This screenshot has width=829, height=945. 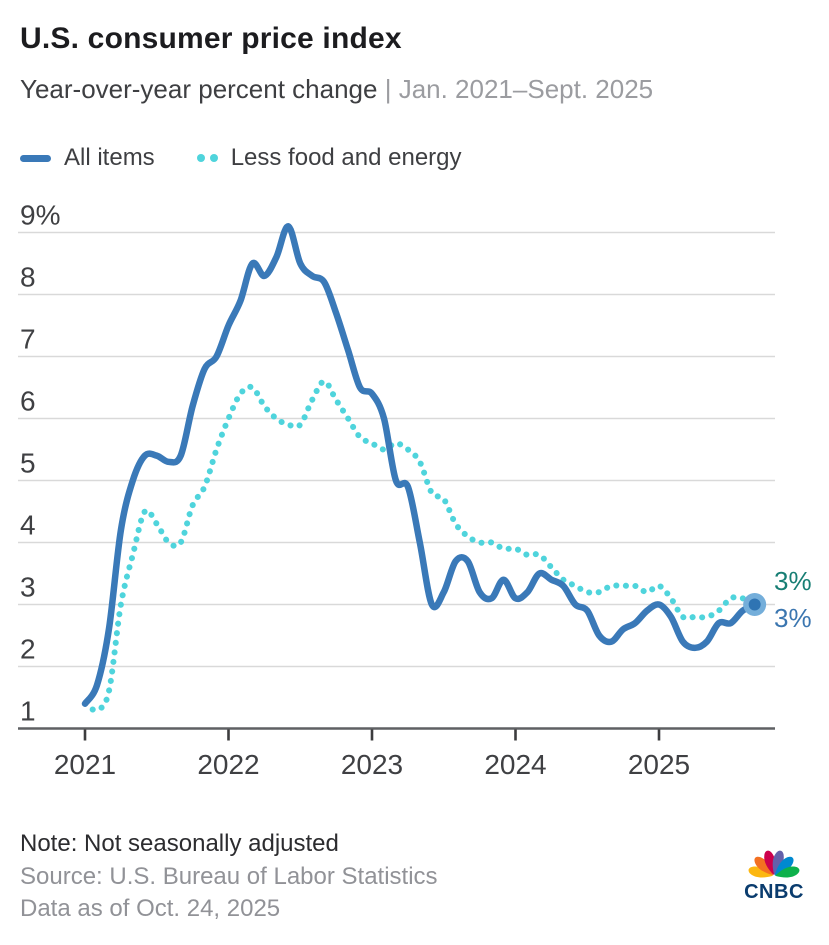 I want to click on end-value-label-all-items: 3%, so click(x=793, y=618).